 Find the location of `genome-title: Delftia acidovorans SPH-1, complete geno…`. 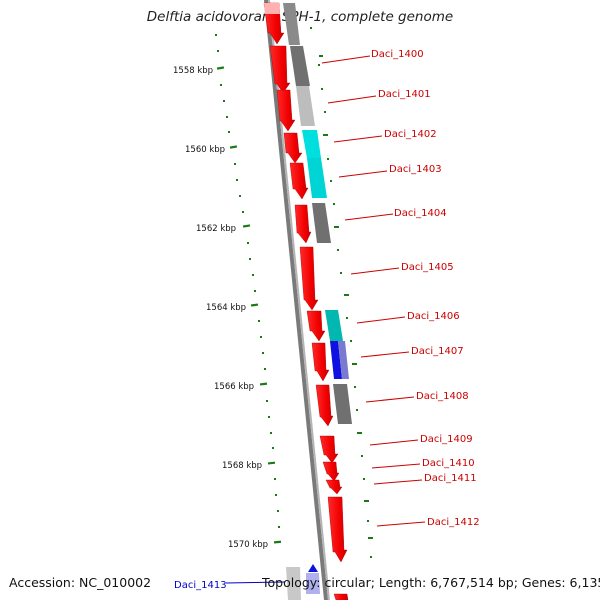

genome-title: Delftia acidovorans SPH-1, complete geno… is located at coordinates (300, 17).